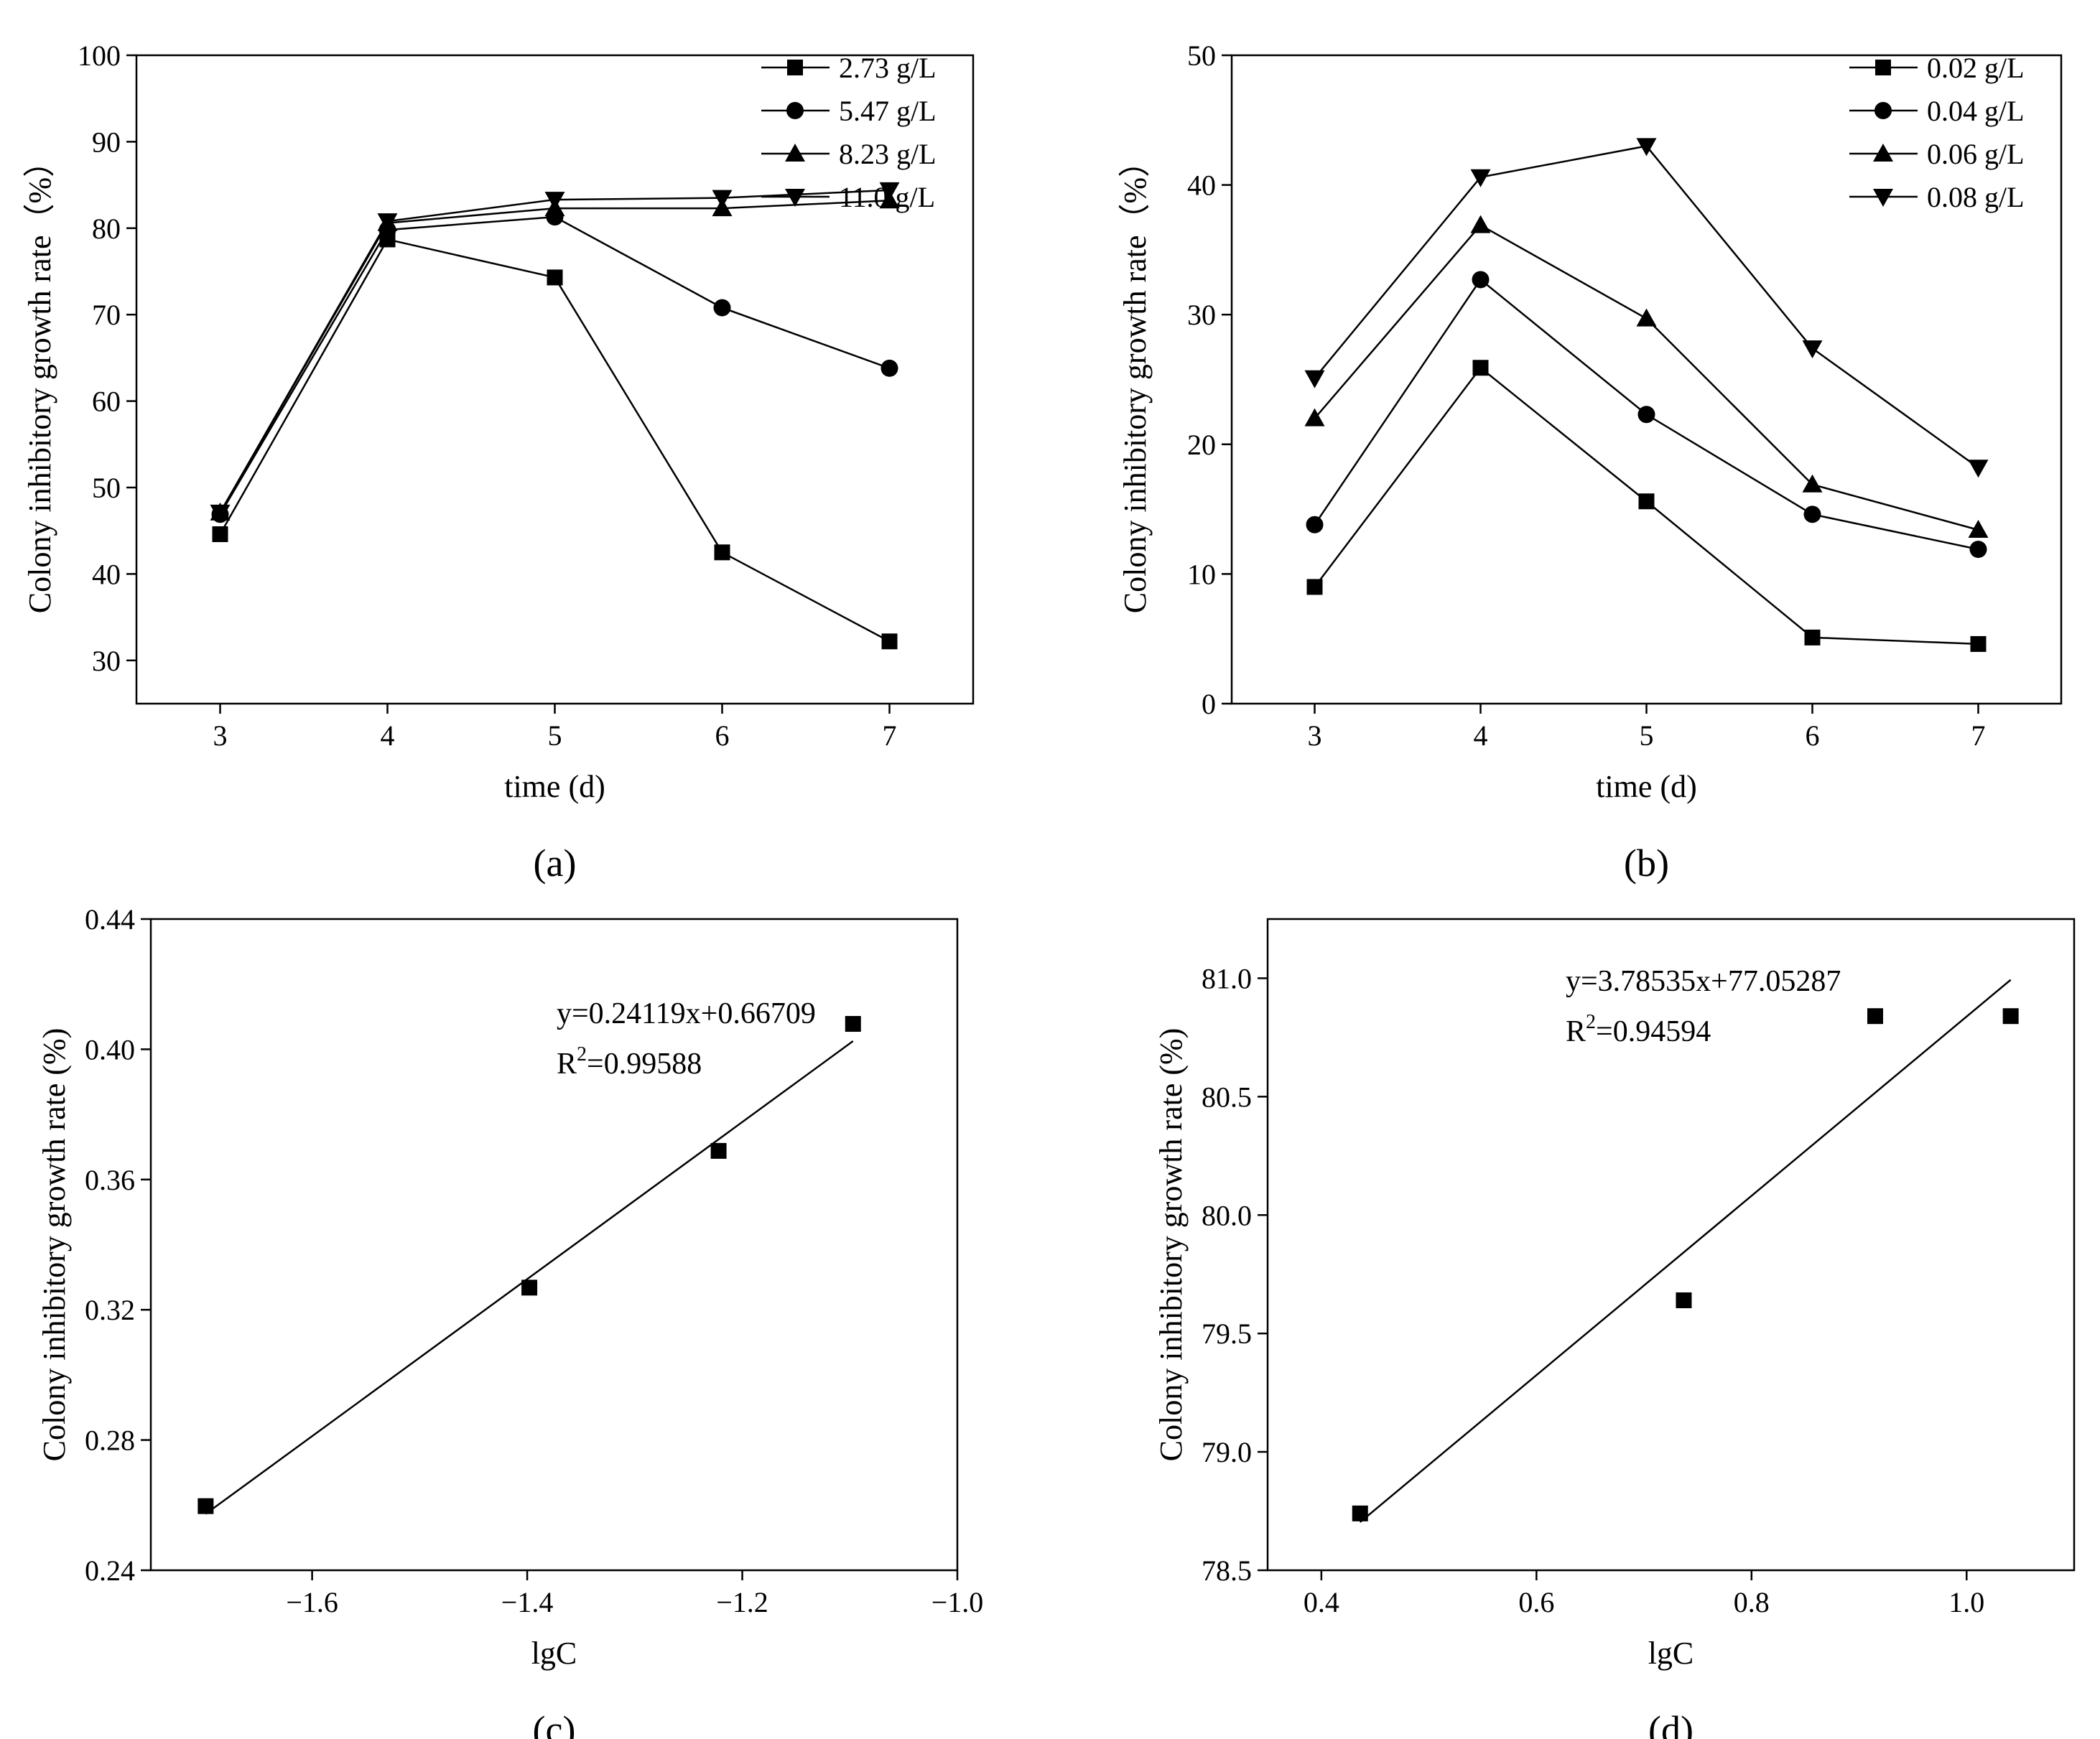 This screenshot has height=1739, width=2100. What do you see at coordinates (1481, 735) in the screenshot?
I see `x-tick-label: 4` at bounding box center [1481, 735].